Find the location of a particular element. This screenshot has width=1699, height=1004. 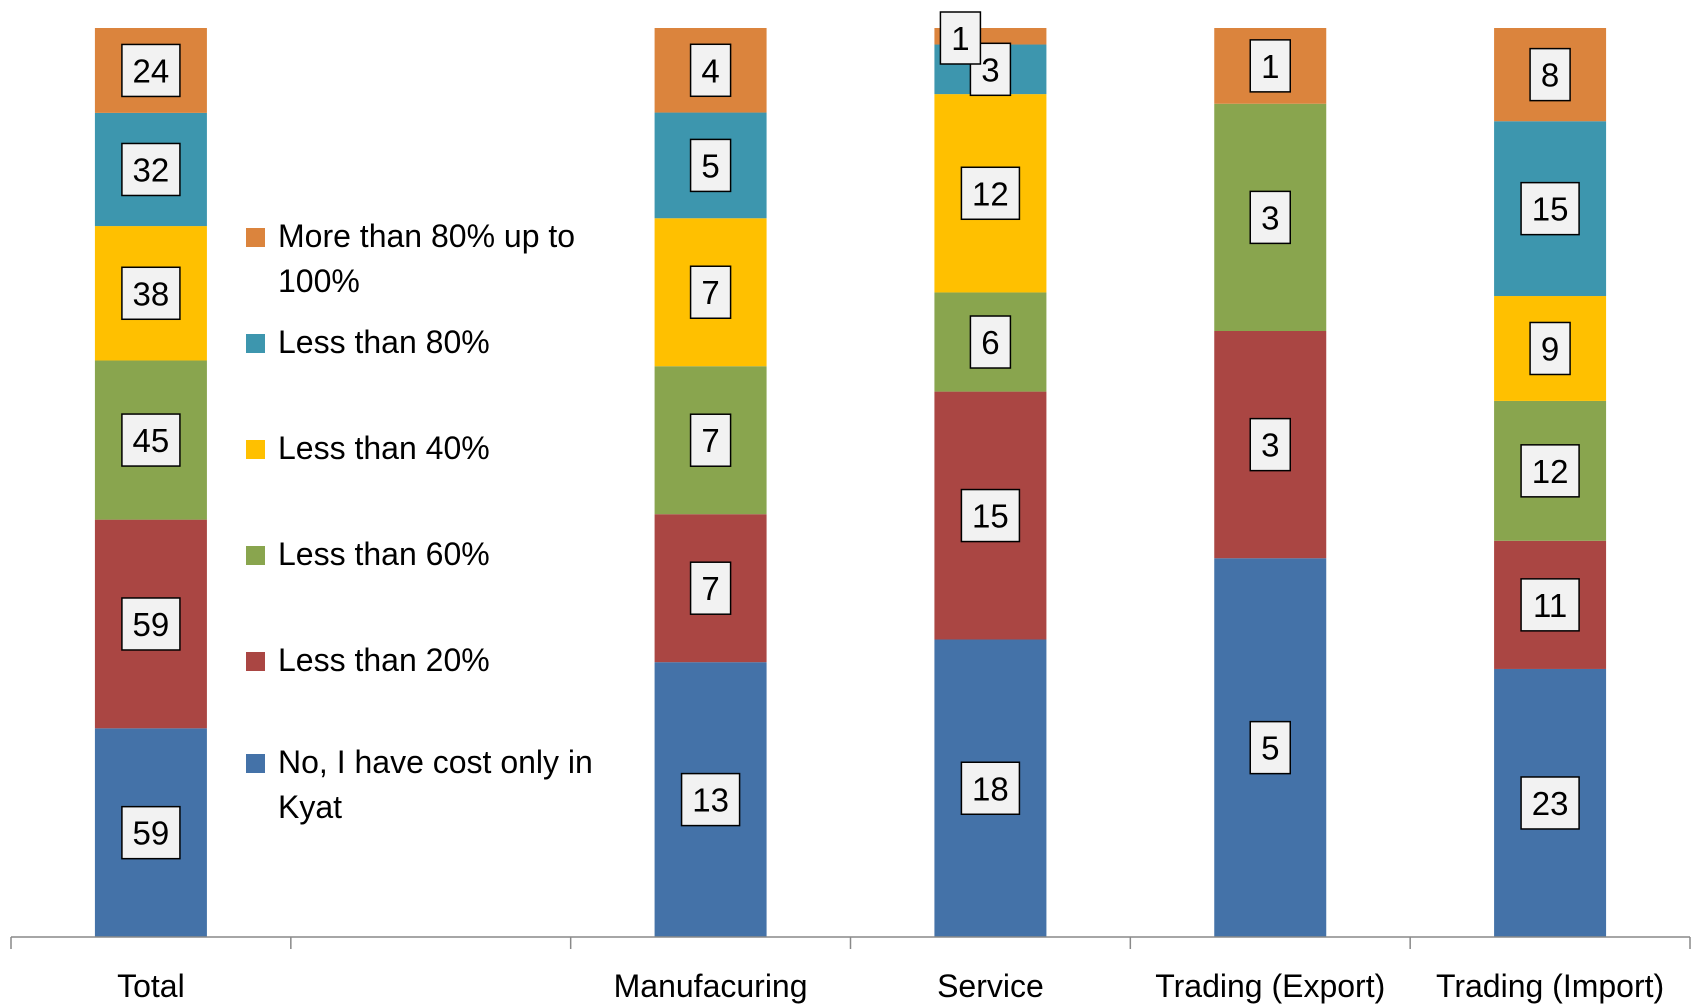

category-label: Service is located at coordinates (990, 986).